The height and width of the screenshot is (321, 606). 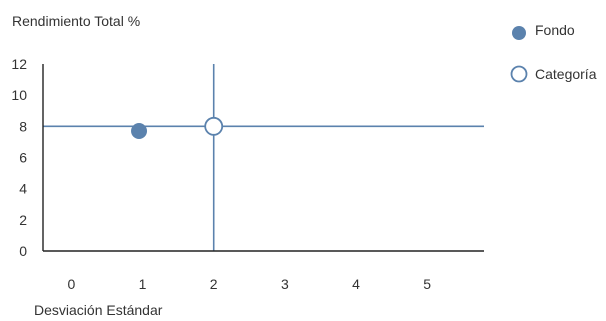 I want to click on x-tick-label: 1, so click(x=143, y=284).